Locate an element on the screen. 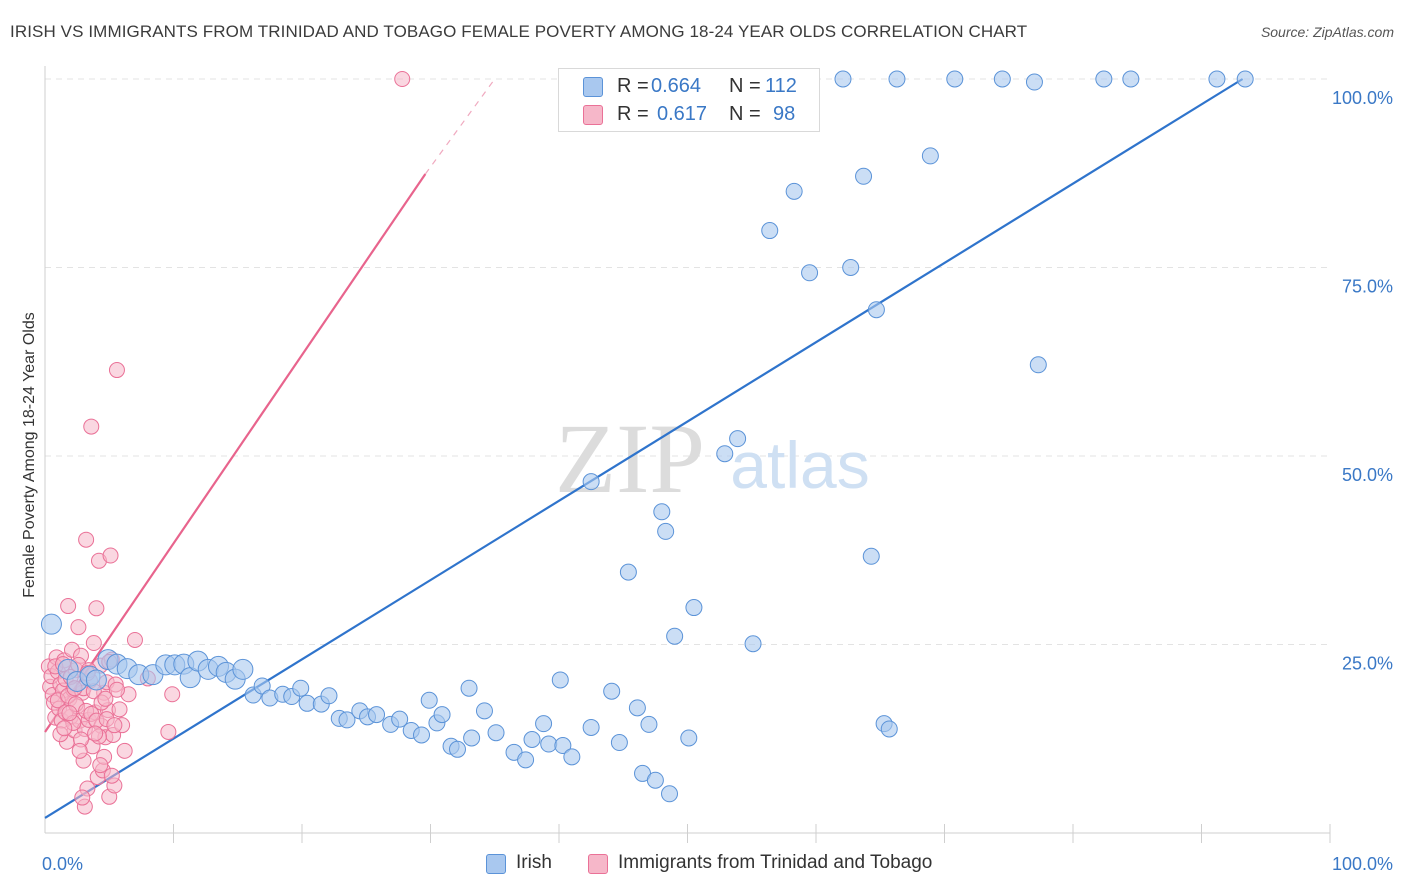 This screenshot has height=892, width=1406. tt-trend-extension is located at coordinates (460, 126).